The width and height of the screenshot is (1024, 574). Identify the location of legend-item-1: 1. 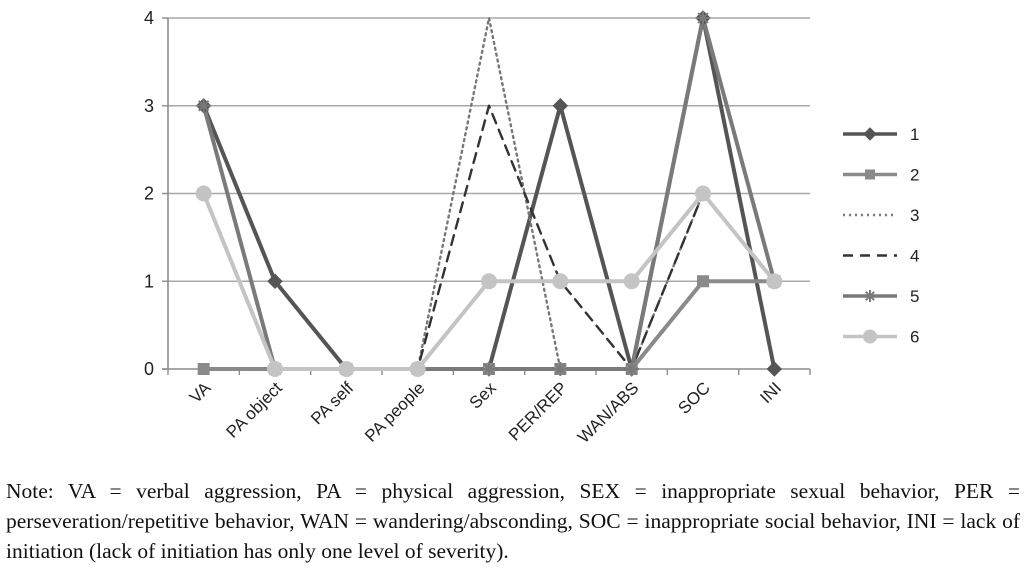
(881, 134).